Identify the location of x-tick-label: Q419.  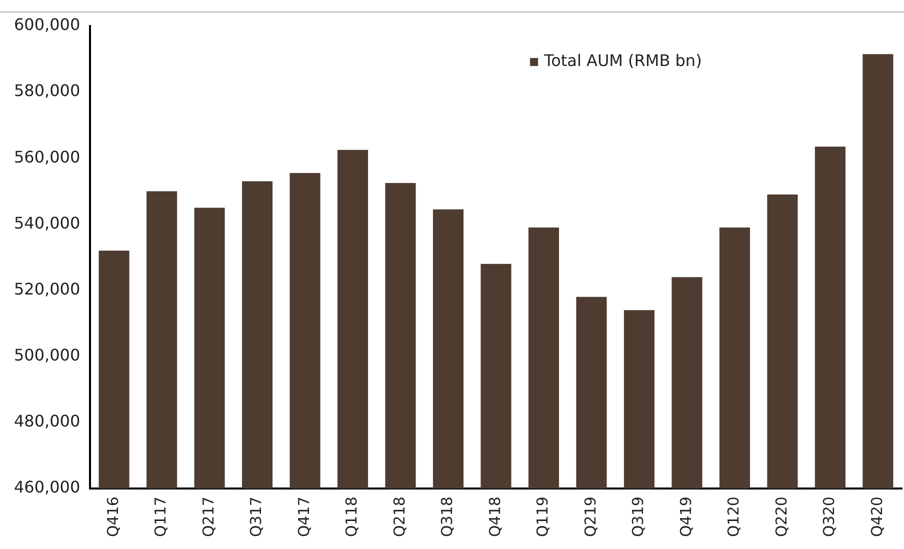
(685, 516).